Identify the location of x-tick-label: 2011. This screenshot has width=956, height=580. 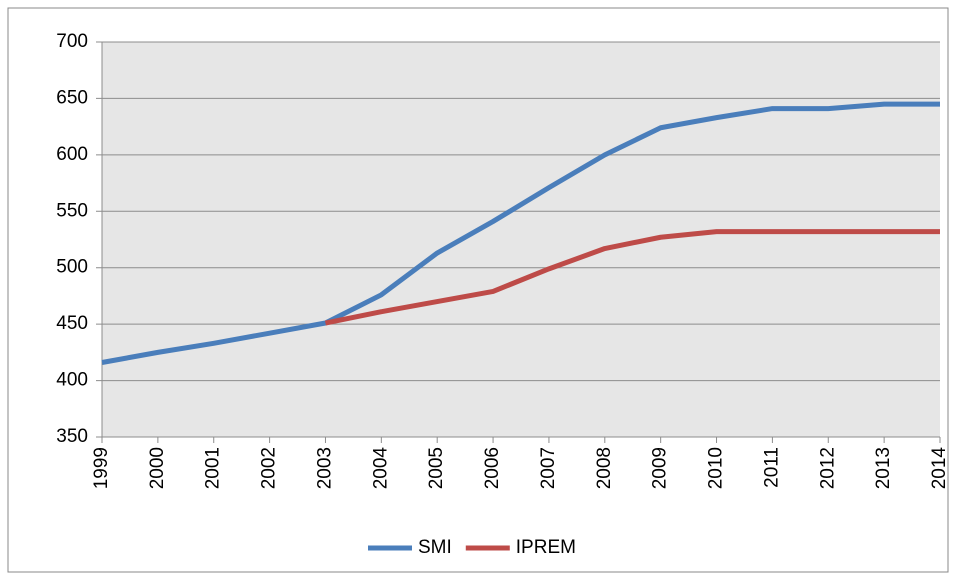
(771, 467).